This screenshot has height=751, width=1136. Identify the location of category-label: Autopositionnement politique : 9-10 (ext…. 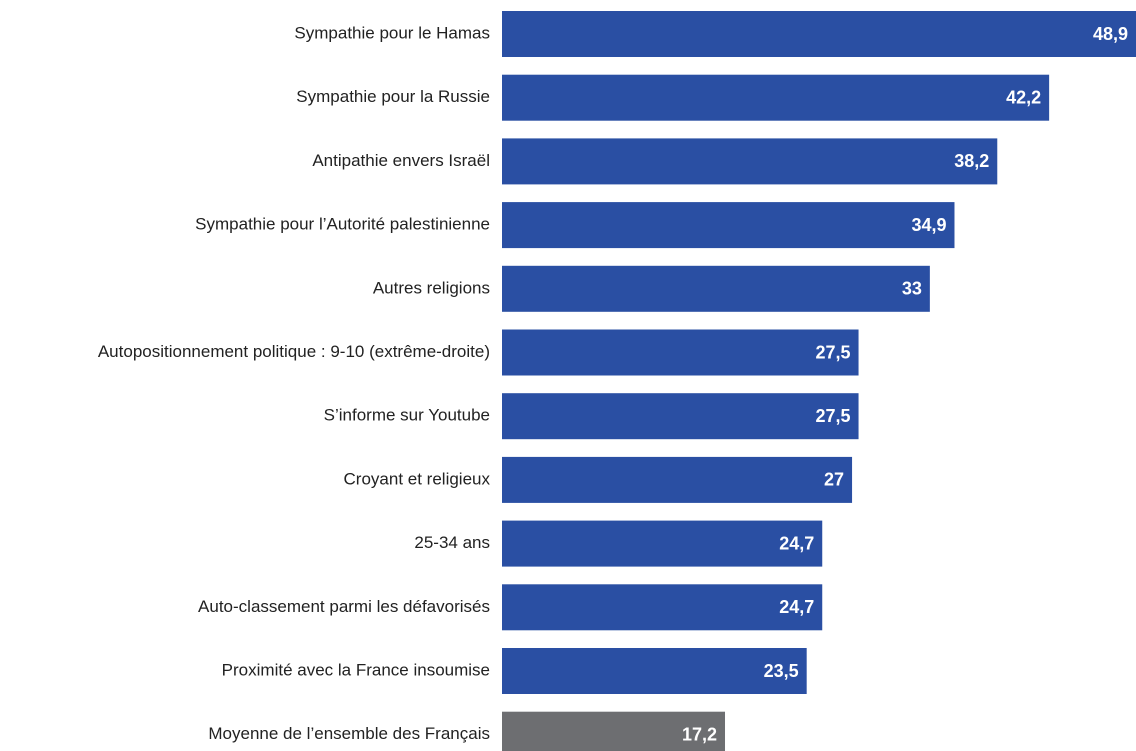
(294, 351).